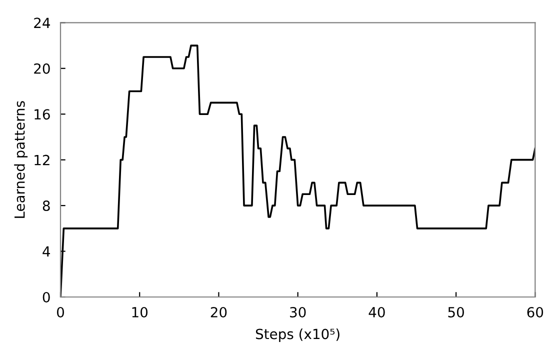  What do you see at coordinates (60, 312) in the screenshot?
I see `x-tick-label: 0` at bounding box center [60, 312].